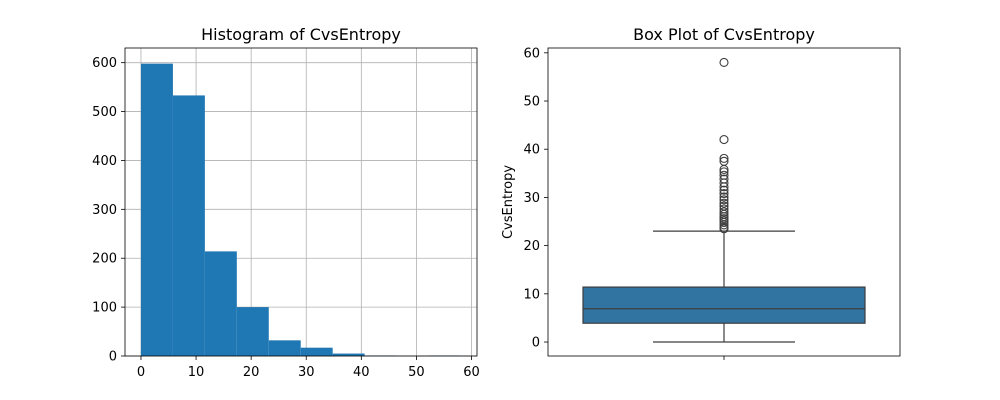  Describe the element at coordinates (104, 210) in the screenshot. I see `histogram-y-tick-label-300: 300` at that location.